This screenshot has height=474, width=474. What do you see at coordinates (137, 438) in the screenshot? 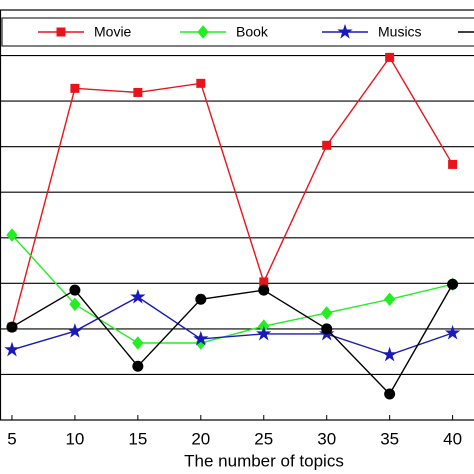
I see `x-tick-label: 15` at bounding box center [137, 438].